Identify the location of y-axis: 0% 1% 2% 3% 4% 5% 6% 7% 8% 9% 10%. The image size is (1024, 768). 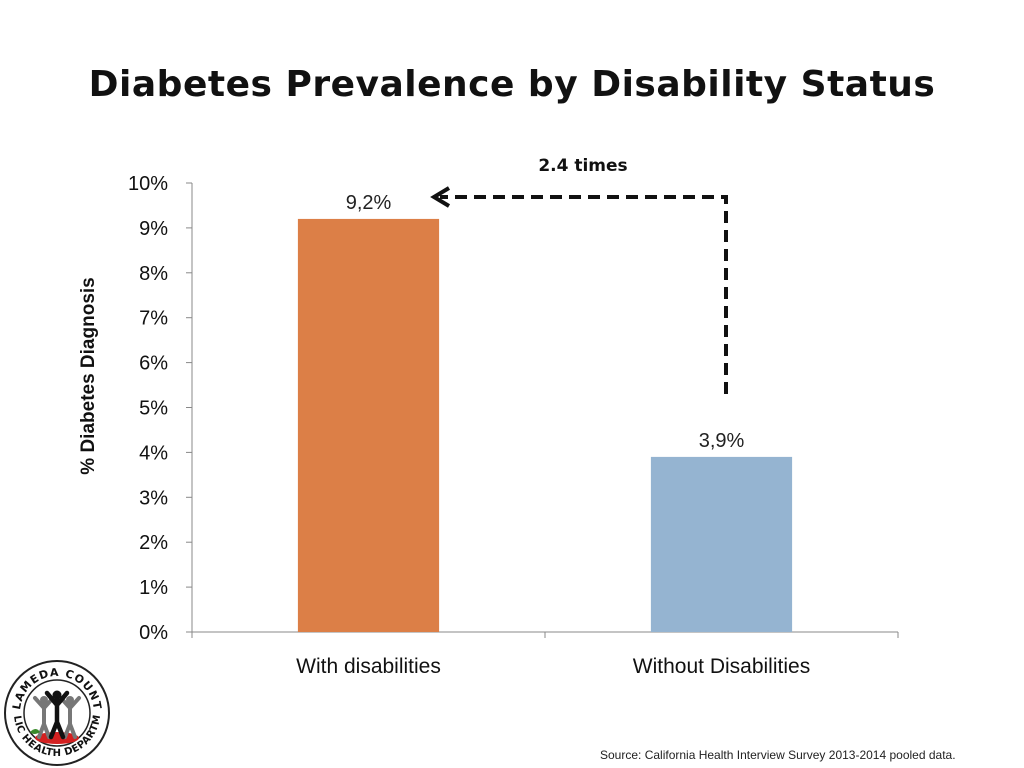
(160, 408).